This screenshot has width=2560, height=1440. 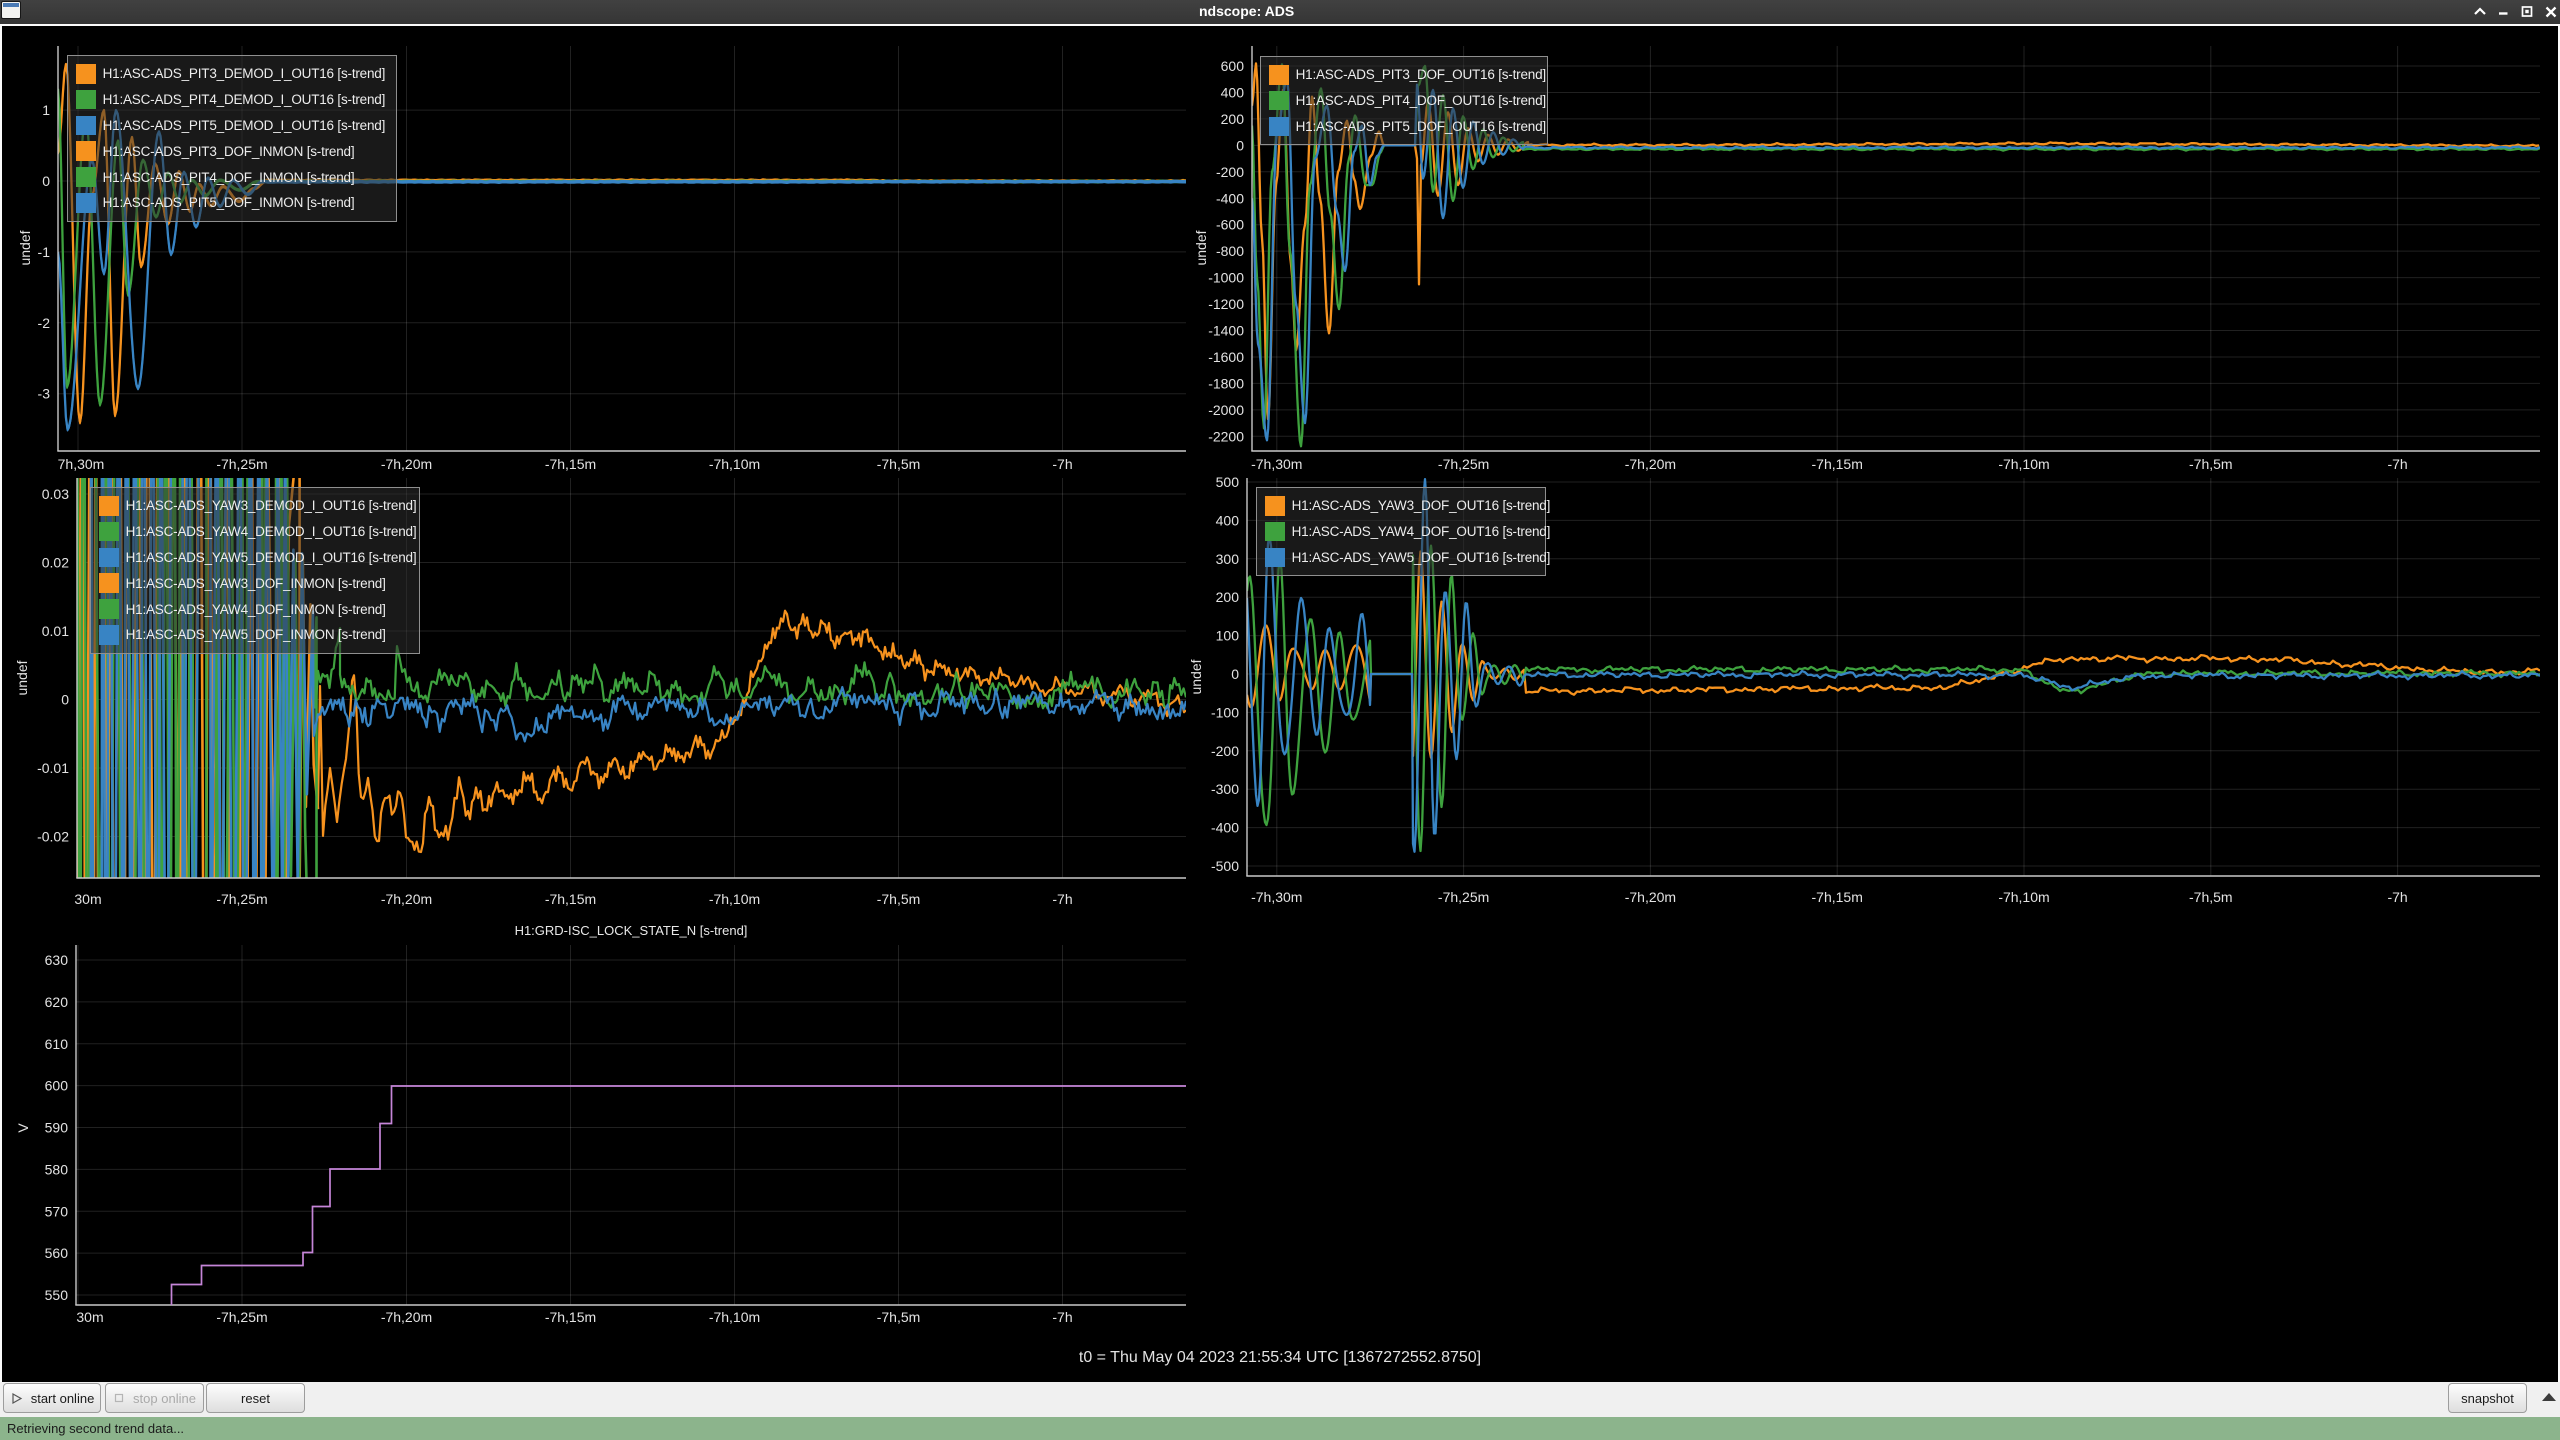 What do you see at coordinates (1226, 331) in the screenshot?
I see `svg-text: -1400` at bounding box center [1226, 331].